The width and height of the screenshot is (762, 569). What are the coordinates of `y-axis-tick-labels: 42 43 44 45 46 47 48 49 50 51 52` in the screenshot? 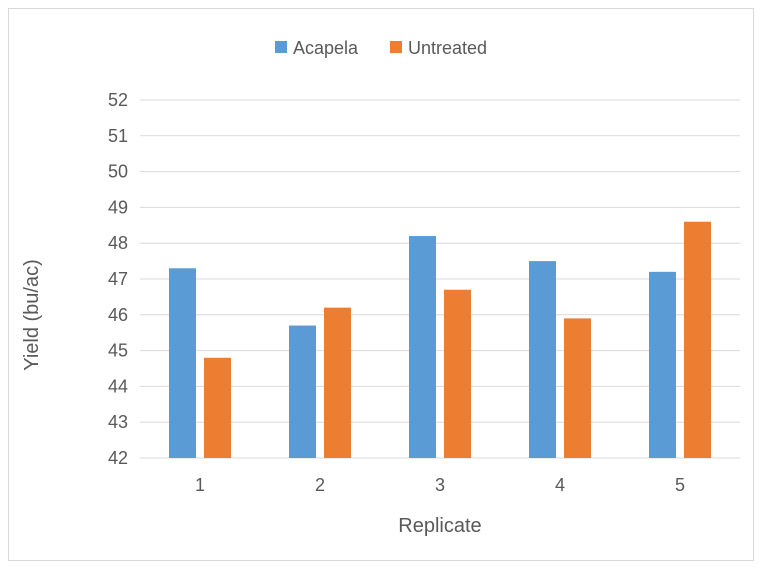 It's located at (118, 279).